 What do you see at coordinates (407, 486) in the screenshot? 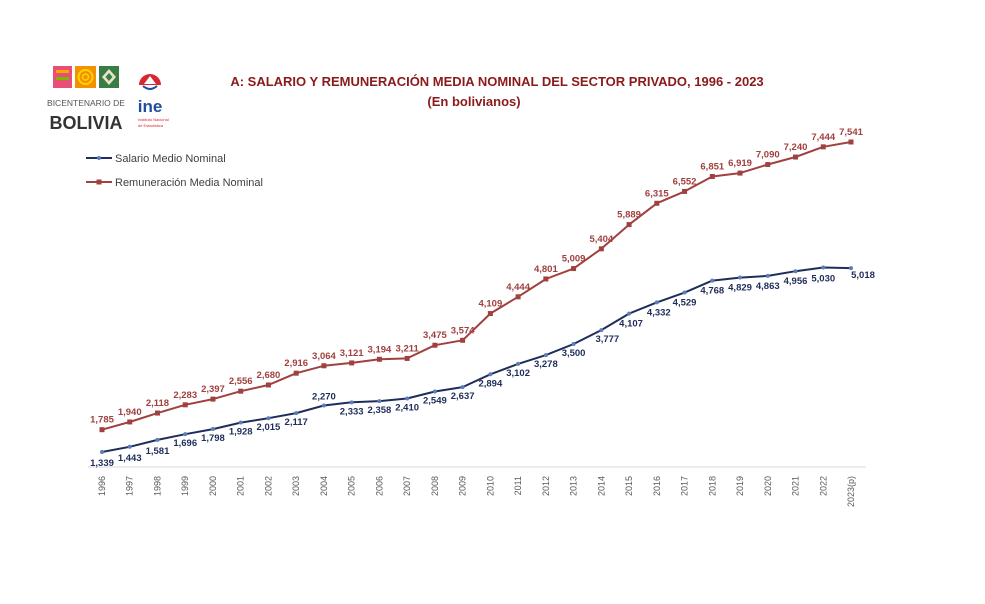
I see `x-tick-label: 2007` at bounding box center [407, 486].